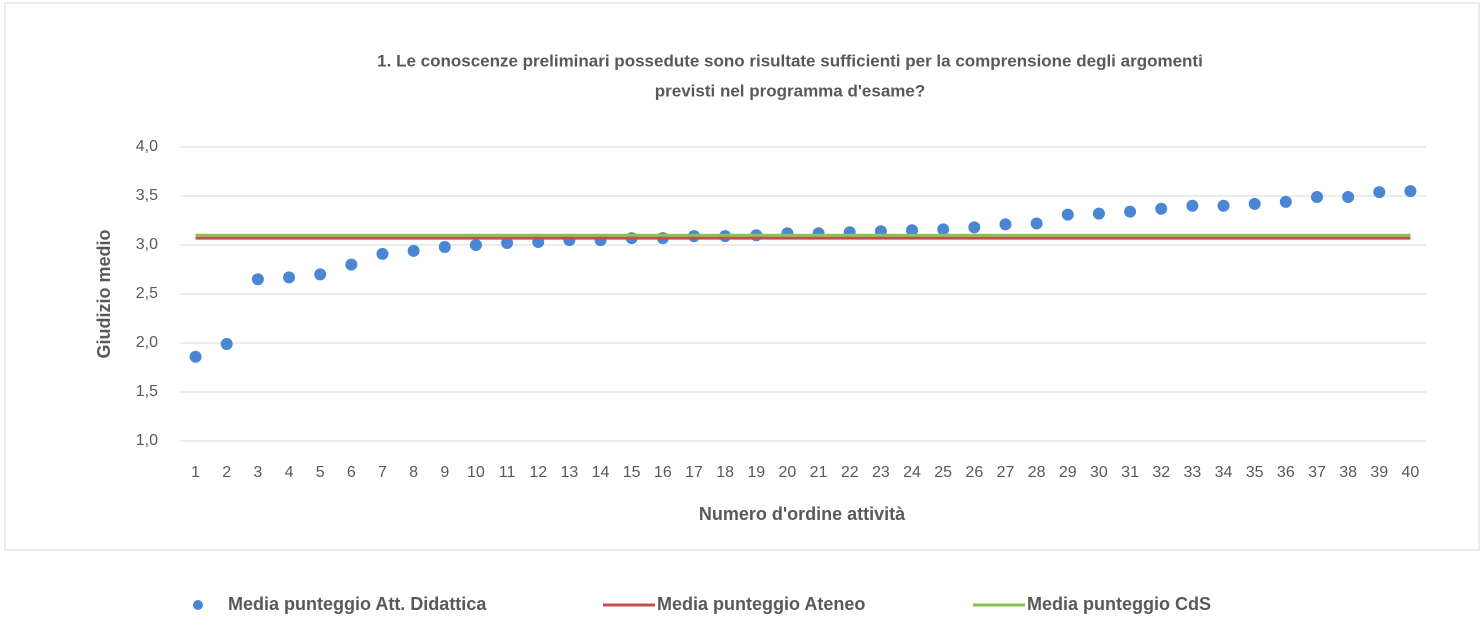 The image size is (1483, 620). Describe the element at coordinates (802, 514) in the screenshot. I see `x-axis-title: Numero d'ordine attività` at that location.